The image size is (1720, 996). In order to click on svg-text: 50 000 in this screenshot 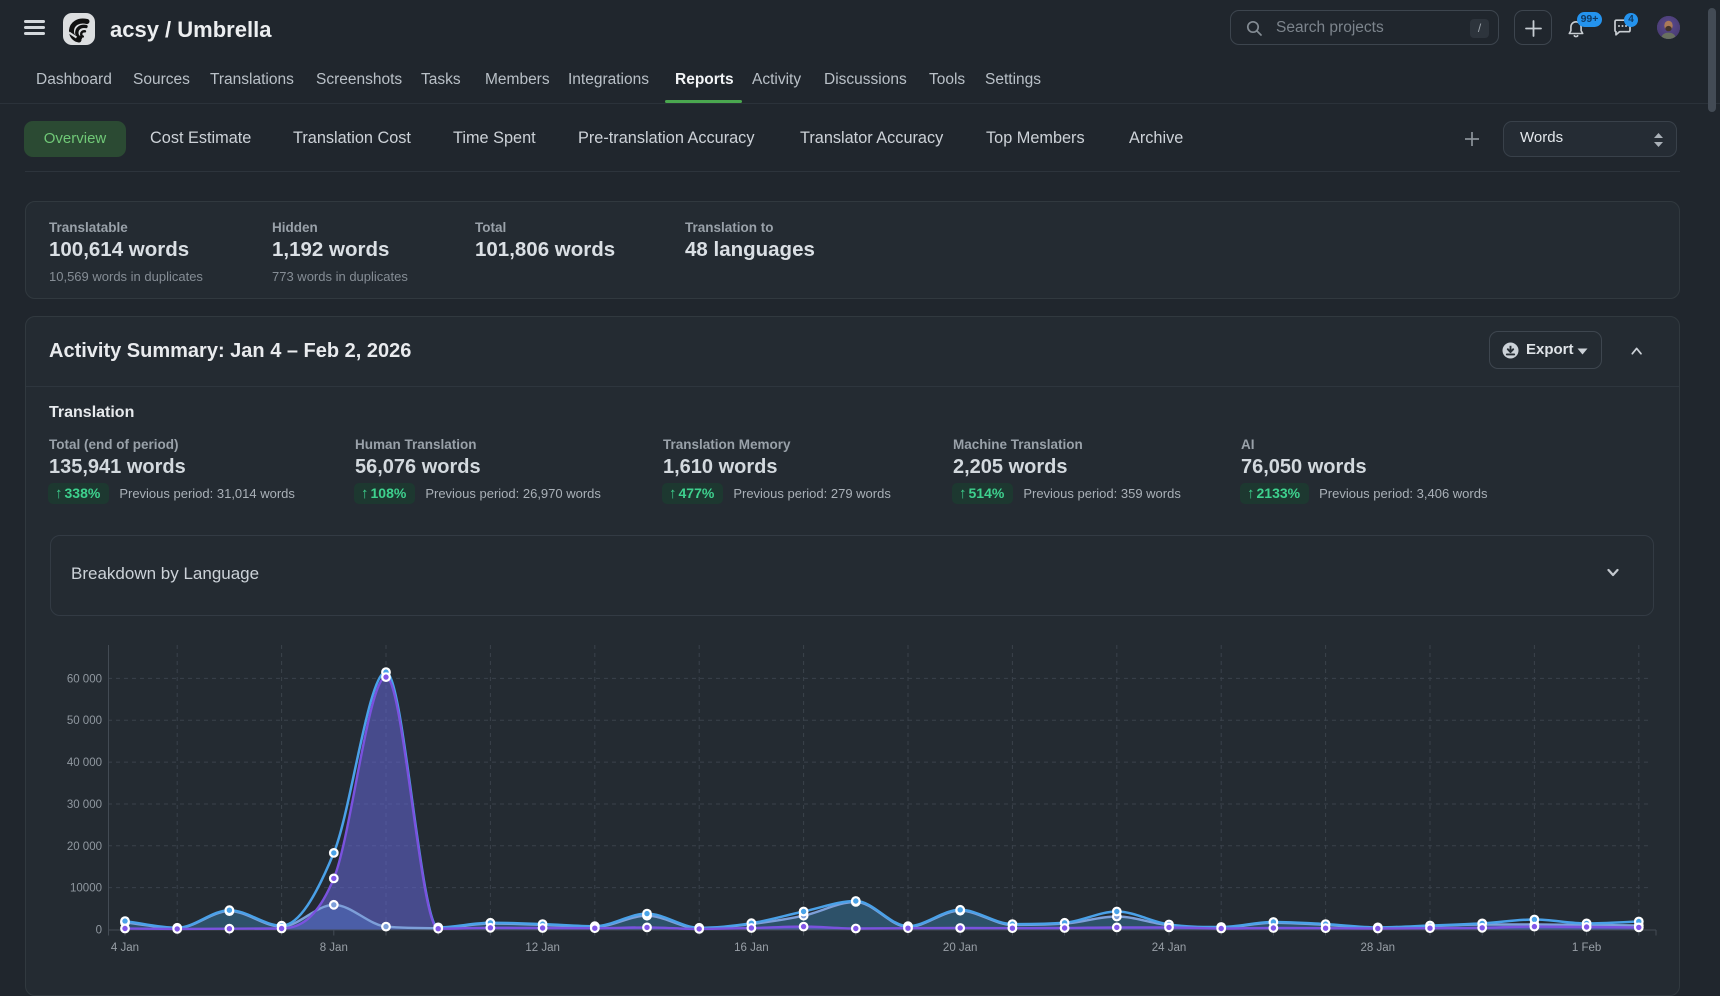, I will do `click(84, 721)`.